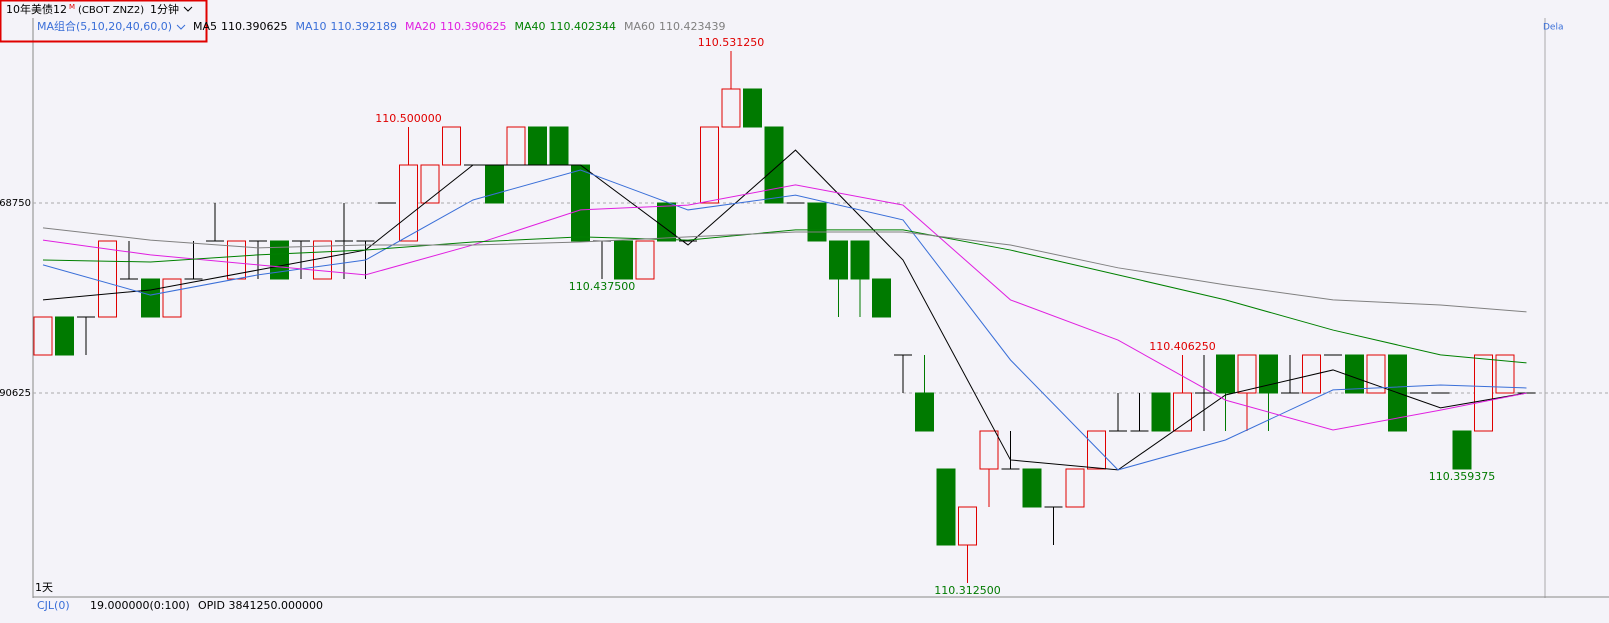 Image resolution: width=1609 pixels, height=623 pixels. Describe the element at coordinates (53, 605) in the screenshot. I see `indicator-label: CJL(0)` at that location.